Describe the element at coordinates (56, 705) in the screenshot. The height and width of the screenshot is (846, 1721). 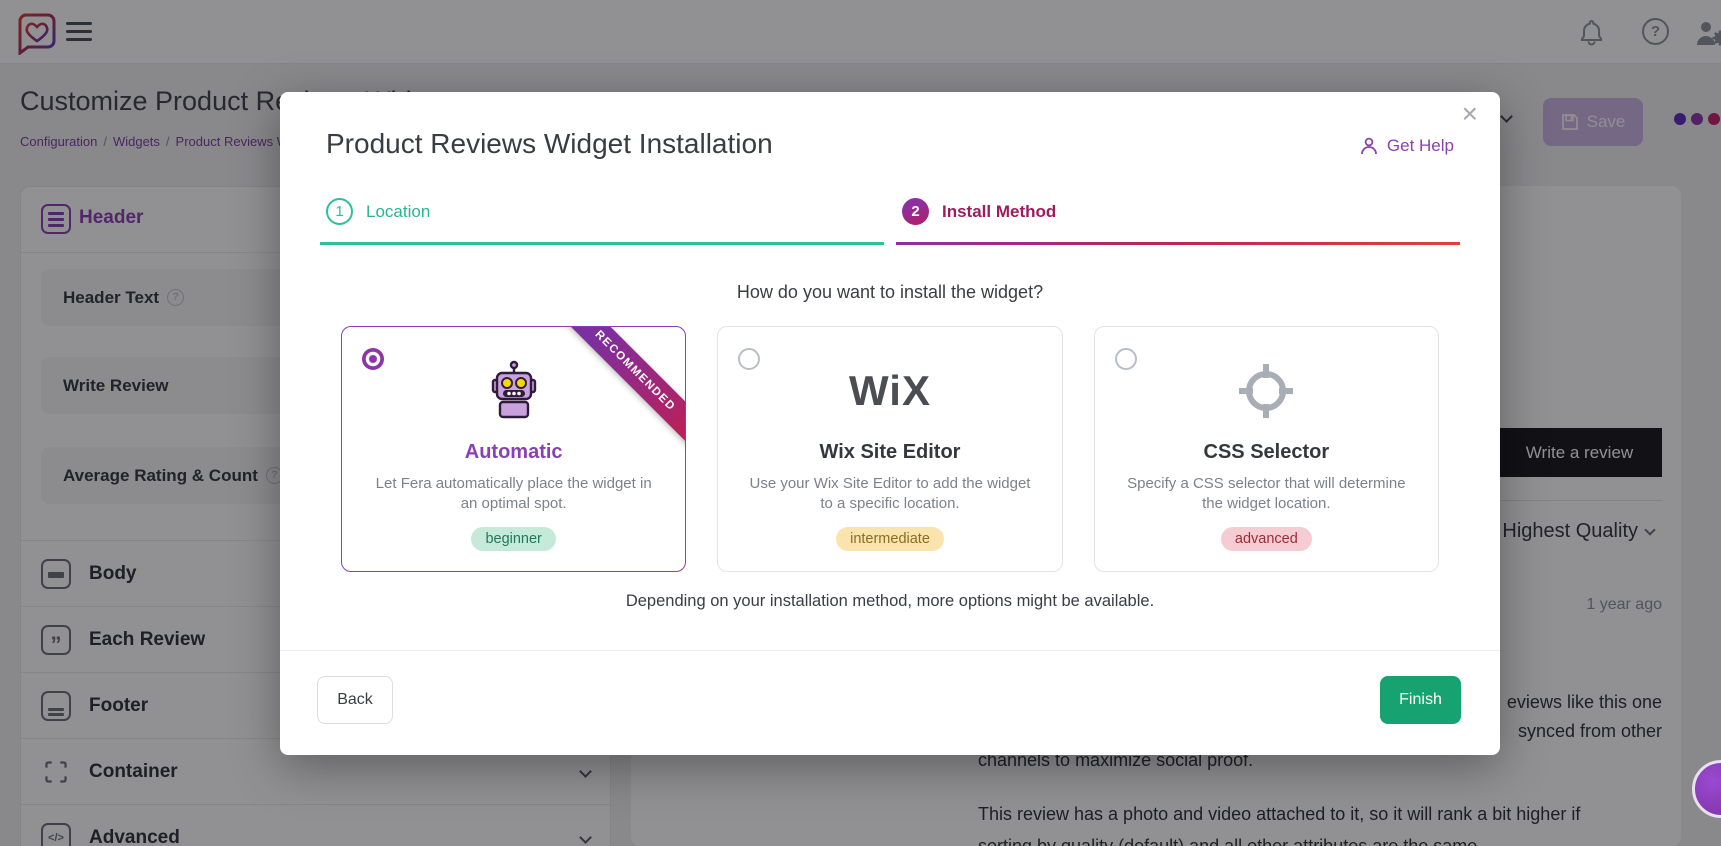
I see `footer-icon` at that location.